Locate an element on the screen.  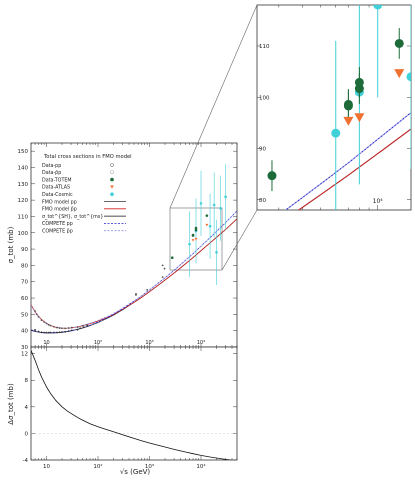
x-axis-label: √s (GeV) is located at coordinates (135, 472).